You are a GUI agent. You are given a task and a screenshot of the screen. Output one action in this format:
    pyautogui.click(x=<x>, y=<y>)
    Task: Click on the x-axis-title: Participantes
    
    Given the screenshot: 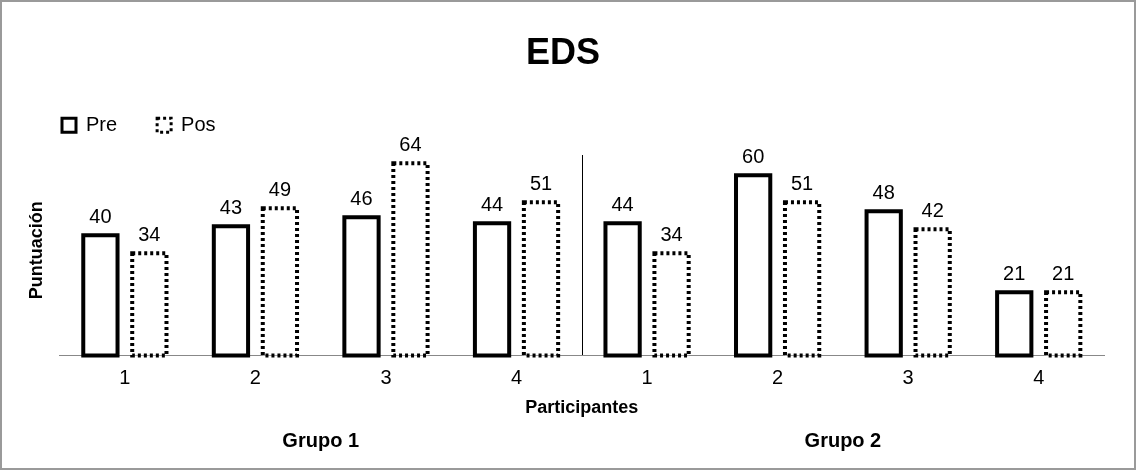 What is the action you would take?
    pyautogui.click(x=582, y=407)
    